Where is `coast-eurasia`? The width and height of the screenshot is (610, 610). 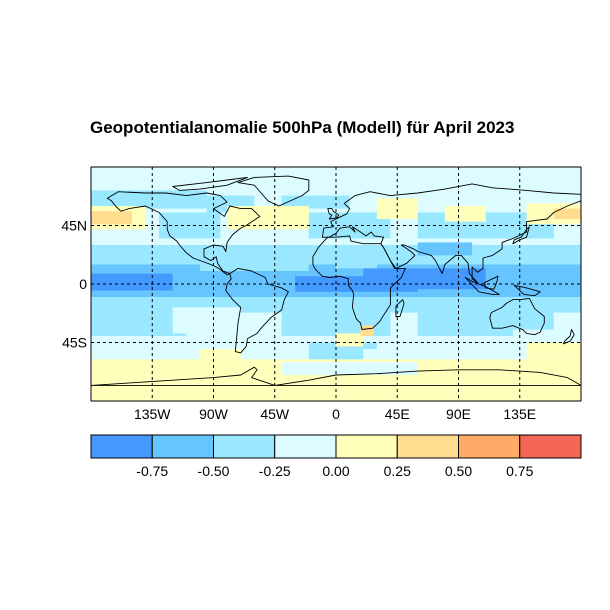
coast-eurasia is located at coordinates (451, 233).